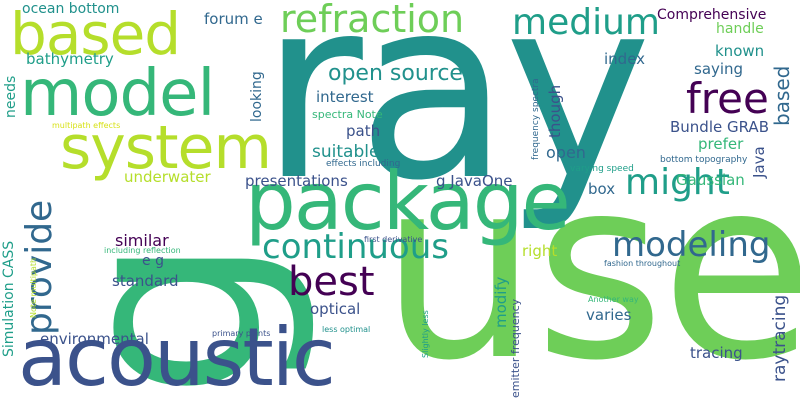 Image resolution: width=800 pixels, height=400 pixels. What do you see at coordinates (691, 245) in the screenshot?
I see `word-modeling: modeling` at bounding box center [691, 245].